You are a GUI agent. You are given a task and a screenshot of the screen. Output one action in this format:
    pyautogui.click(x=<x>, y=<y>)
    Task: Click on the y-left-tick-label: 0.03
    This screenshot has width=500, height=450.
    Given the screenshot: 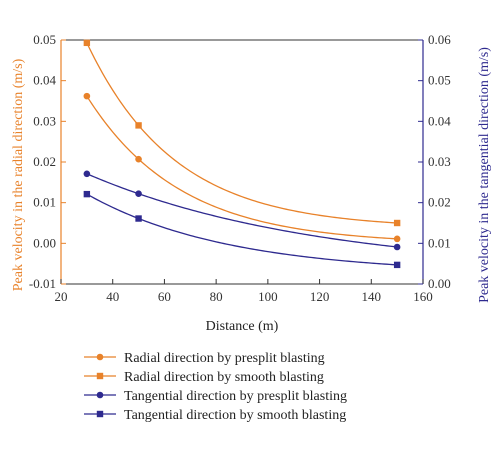 What is the action you would take?
    pyautogui.click(x=44, y=120)
    